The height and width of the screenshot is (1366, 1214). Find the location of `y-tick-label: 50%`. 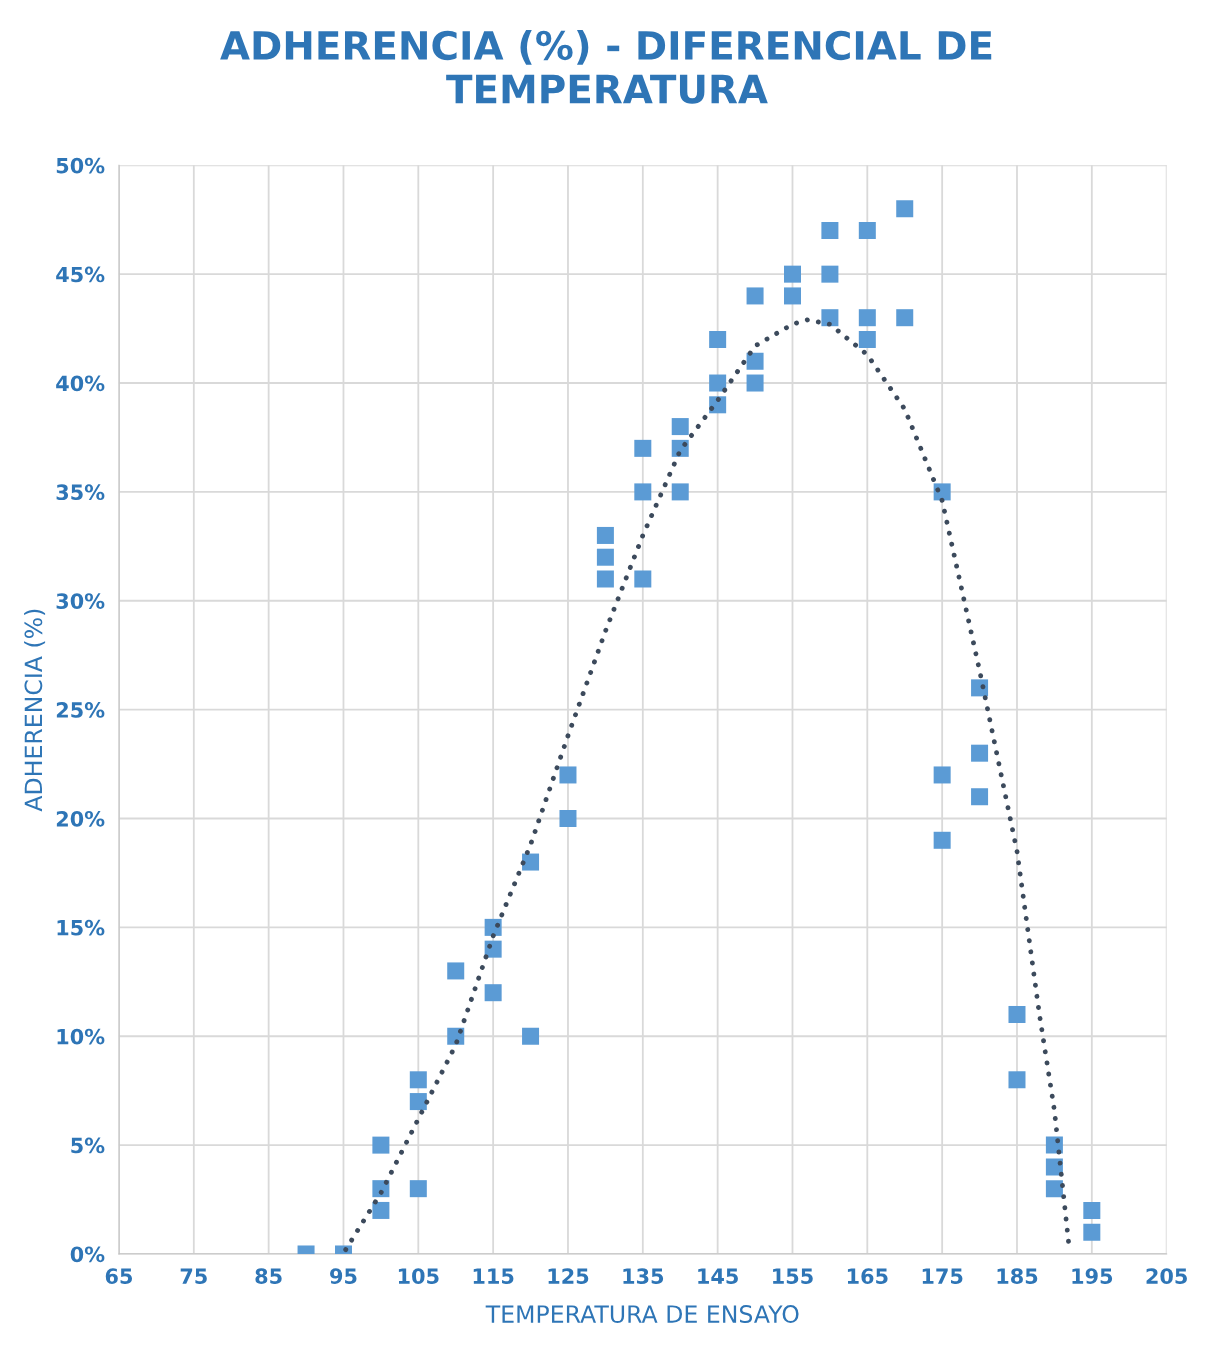

y-tick-label: 50% is located at coordinates (80, 165).